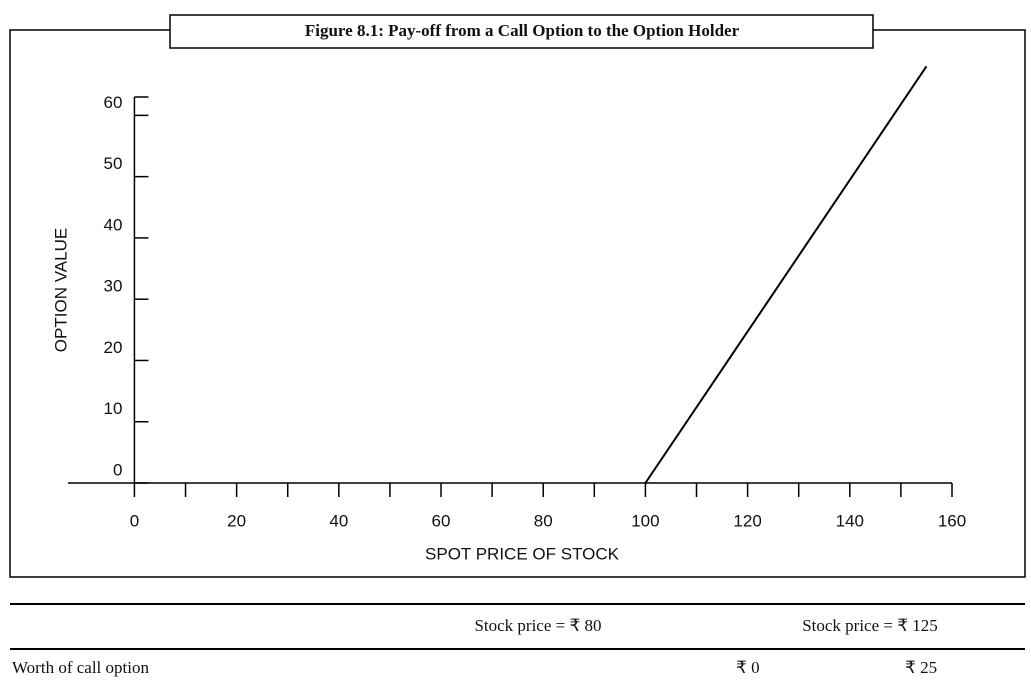 The height and width of the screenshot is (681, 1031). What do you see at coordinates (522, 553) in the screenshot?
I see `x-axis-label: SPOT PRICE OF STOCK` at bounding box center [522, 553].